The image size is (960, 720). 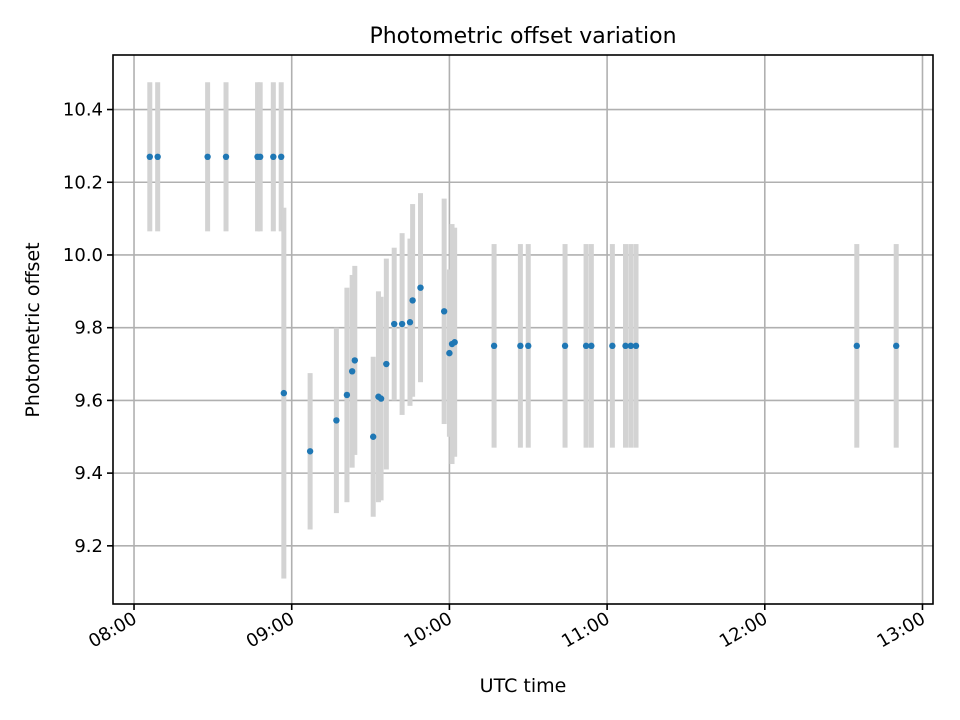 What do you see at coordinates (88, 328) in the screenshot?
I see `y-tick-label: 9.8` at bounding box center [88, 328].